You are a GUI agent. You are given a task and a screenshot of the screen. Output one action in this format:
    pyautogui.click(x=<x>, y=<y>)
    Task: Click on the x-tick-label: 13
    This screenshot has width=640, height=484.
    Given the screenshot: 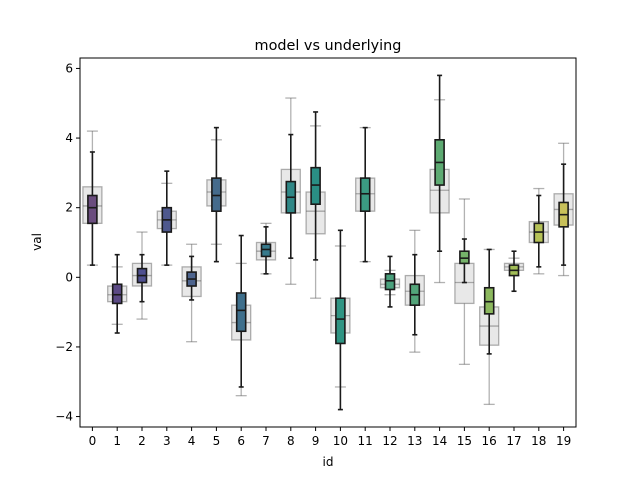 What is the action you would take?
    pyautogui.click(x=414, y=441)
    